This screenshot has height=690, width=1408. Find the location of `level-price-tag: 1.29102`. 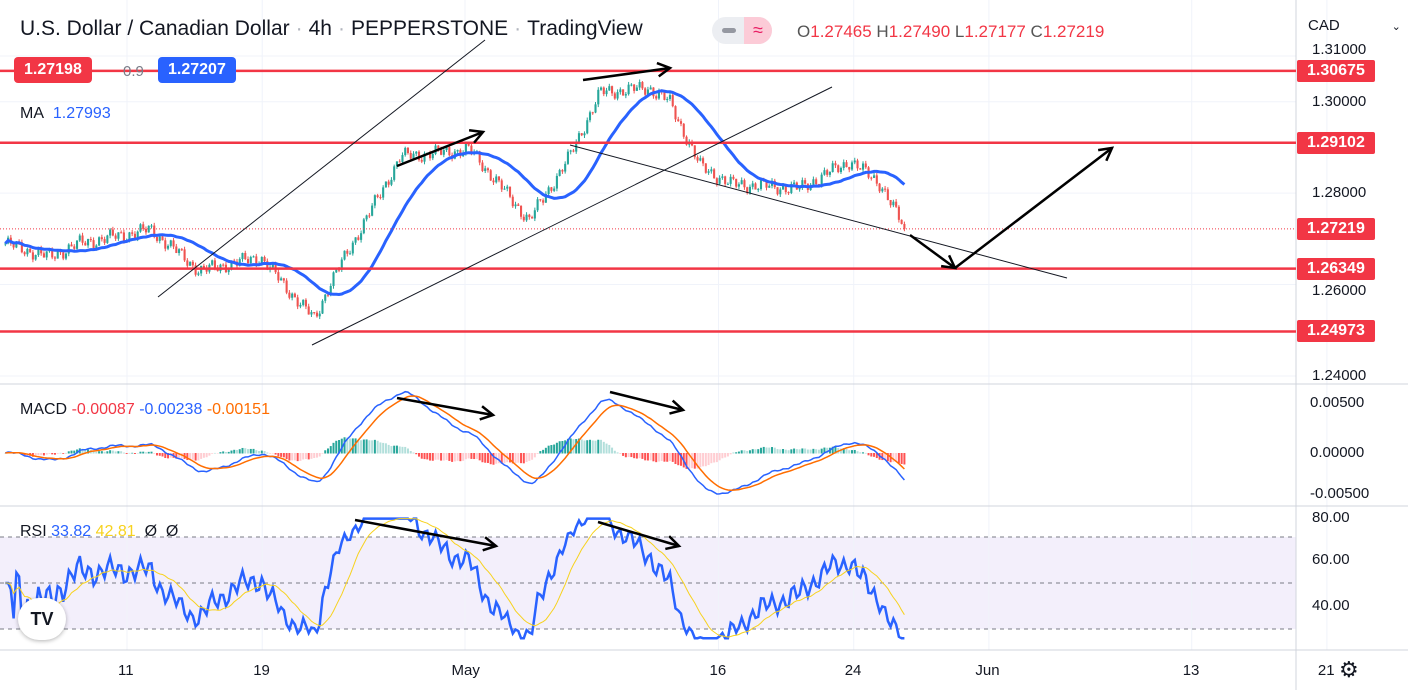

level-price-tag: 1.29102 is located at coordinates (1336, 142).